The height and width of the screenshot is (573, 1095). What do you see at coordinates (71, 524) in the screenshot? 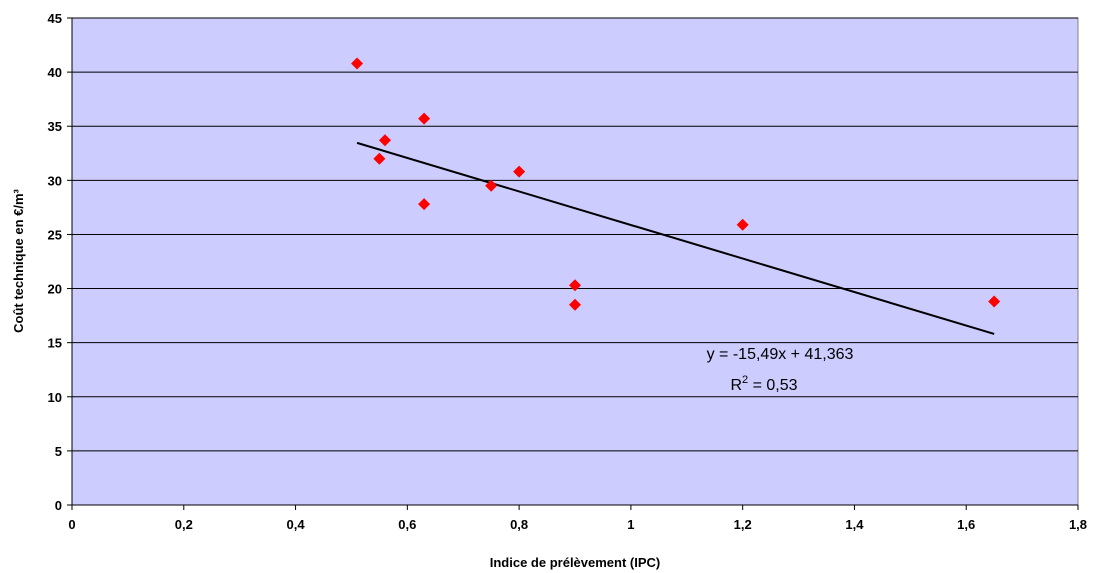
I see `x-tick-label: 0` at bounding box center [71, 524].